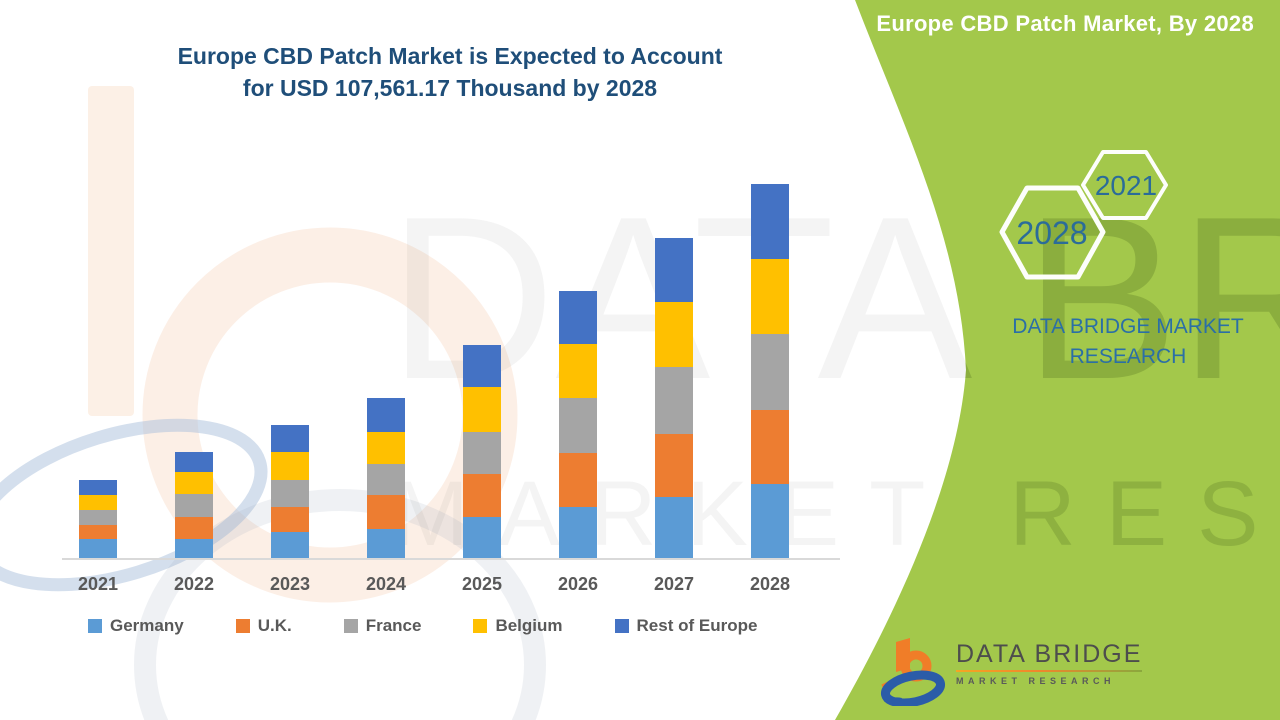 The height and width of the screenshot is (720, 1280). Describe the element at coordinates (290, 466) in the screenshot. I see `bar-segment-belgium-2023` at that location.